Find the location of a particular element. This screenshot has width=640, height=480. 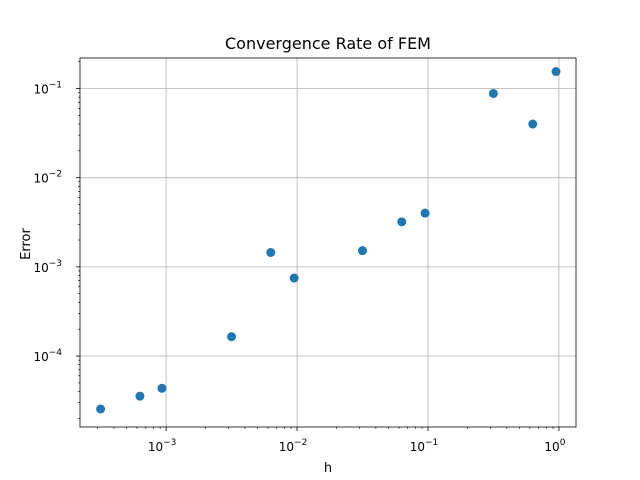

y-axis-label: Error is located at coordinates (26, 244).